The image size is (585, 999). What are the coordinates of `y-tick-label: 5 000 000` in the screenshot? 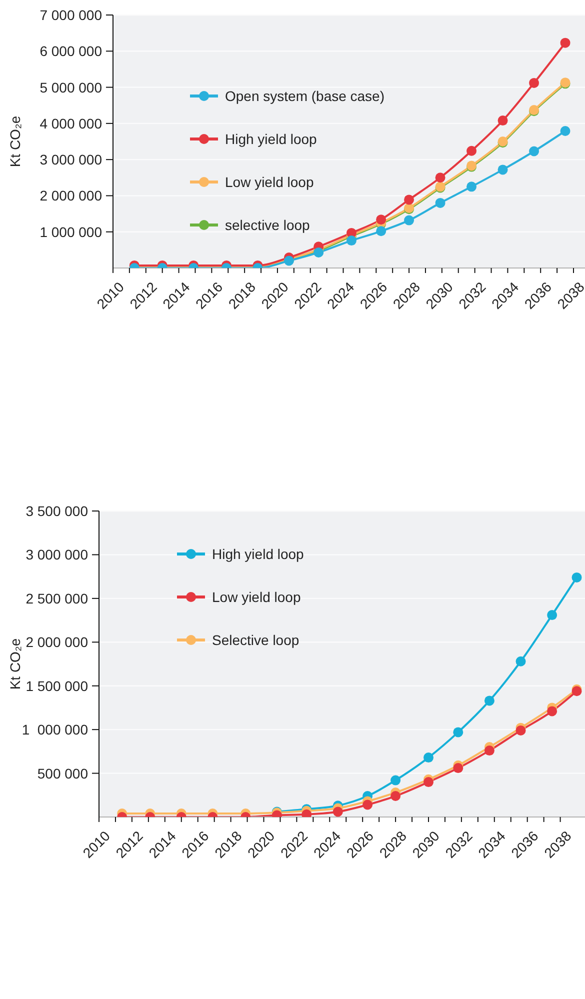 It's located at (71, 87).